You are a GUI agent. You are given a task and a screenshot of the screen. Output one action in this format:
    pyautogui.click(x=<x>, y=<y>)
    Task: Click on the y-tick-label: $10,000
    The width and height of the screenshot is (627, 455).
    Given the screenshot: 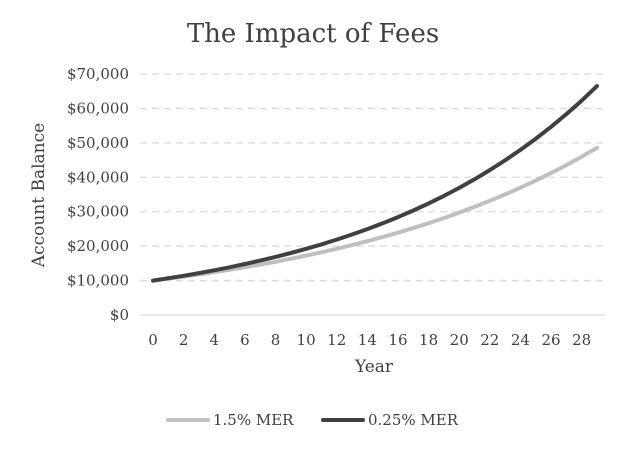 What is the action you would take?
    pyautogui.click(x=98, y=281)
    